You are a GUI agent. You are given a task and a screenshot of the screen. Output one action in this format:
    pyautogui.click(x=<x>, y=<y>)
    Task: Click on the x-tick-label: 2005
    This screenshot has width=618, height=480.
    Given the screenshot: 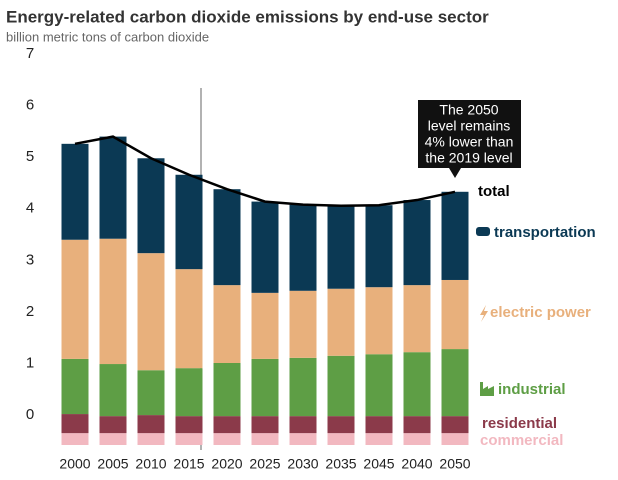 What is the action you would take?
    pyautogui.click(x=112, y=464)
    